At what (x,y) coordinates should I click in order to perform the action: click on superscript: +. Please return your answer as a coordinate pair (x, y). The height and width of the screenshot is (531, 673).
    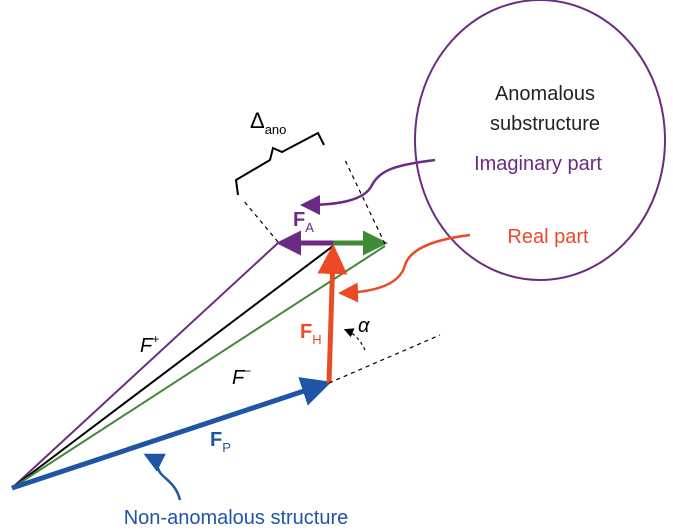
    Looking at the image, I should click on (155, 339).